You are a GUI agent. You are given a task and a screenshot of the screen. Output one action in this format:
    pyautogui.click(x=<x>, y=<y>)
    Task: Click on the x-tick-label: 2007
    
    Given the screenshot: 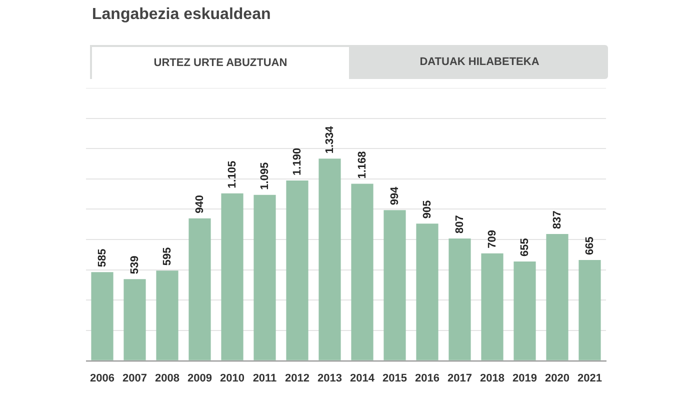 What is the action you would take?
    pyautogui.click(x=134, y=378)
    